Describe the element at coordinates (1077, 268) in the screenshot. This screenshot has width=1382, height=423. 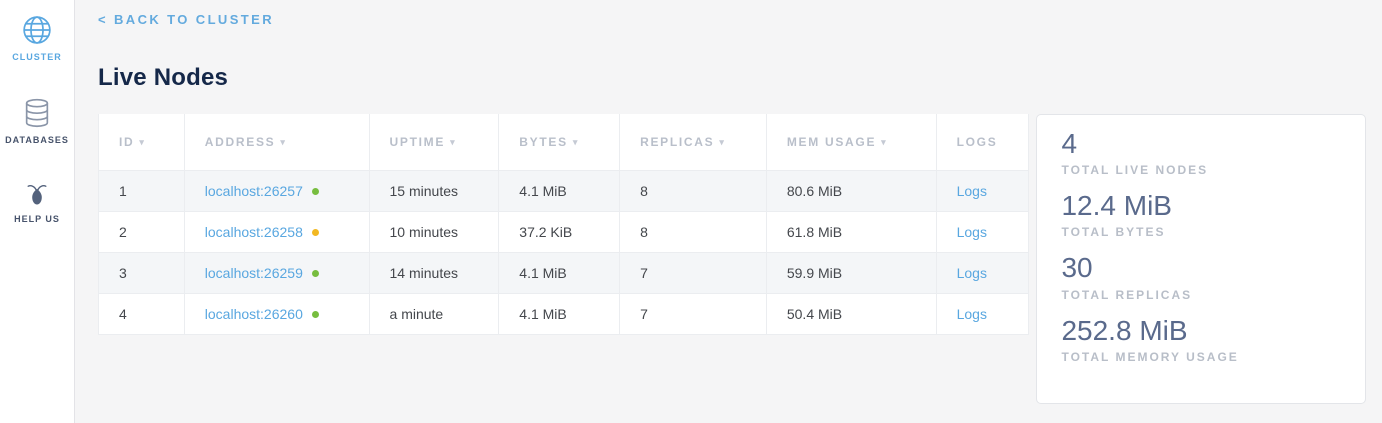
I see `stat-value: 30` at that location.